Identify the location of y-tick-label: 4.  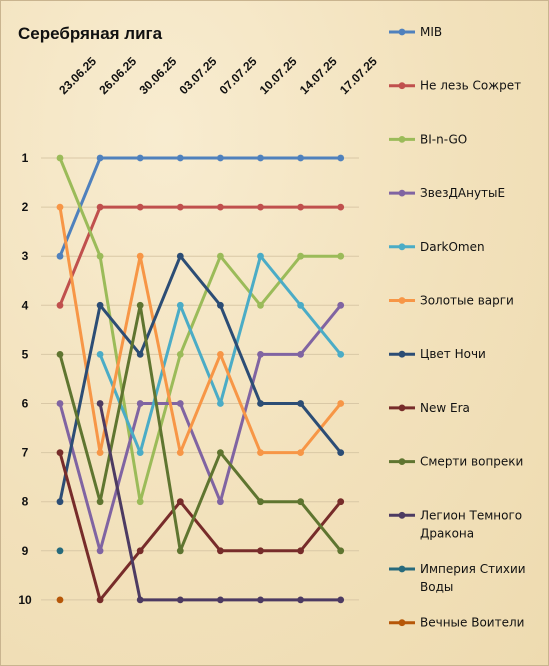
(25, 305).